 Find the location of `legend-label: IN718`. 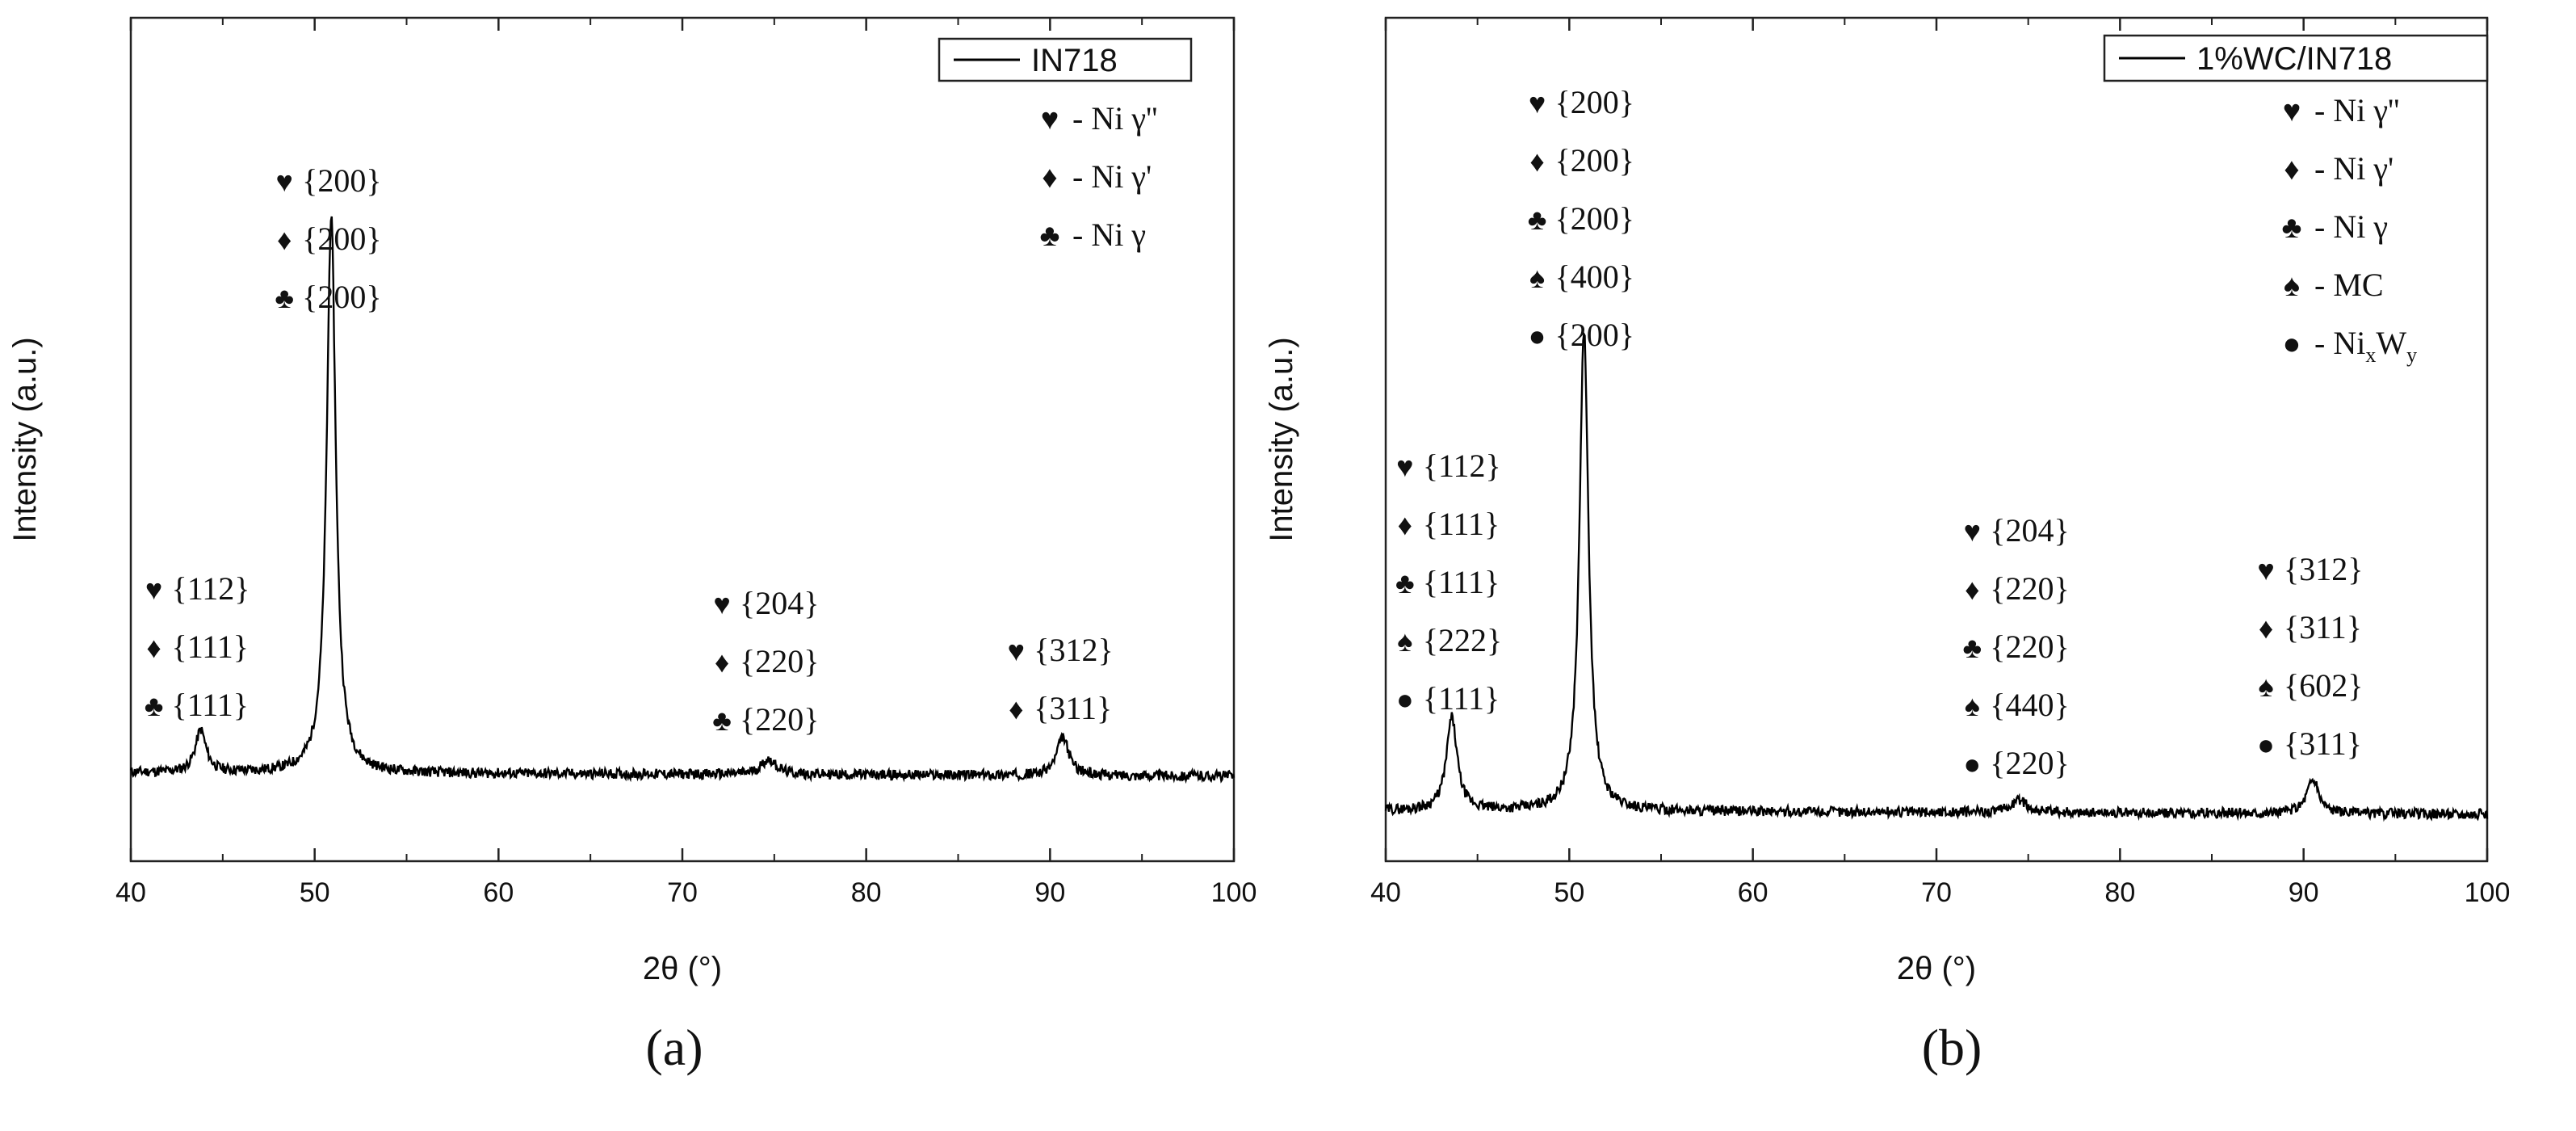

legend-label: IN718 is located at coordinates (1074, 60).